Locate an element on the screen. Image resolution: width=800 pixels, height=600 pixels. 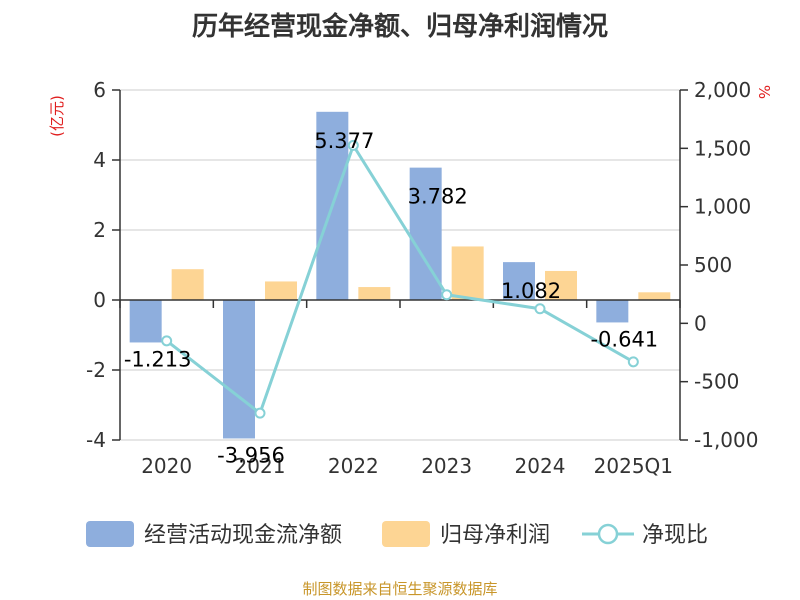
right-axis-tick-label: 1,500 is located at coordinates (722, 148).